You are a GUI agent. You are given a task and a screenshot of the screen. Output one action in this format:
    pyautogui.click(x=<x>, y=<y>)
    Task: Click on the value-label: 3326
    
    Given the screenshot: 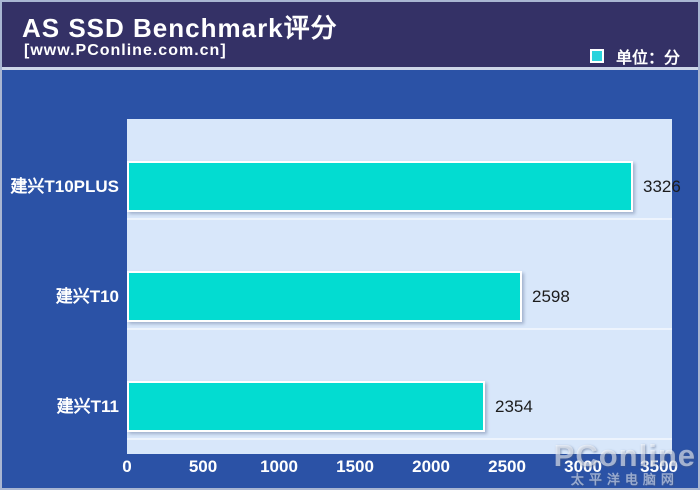 What is the action you would take?
    pyautogui.click(x=662, y=186)
    